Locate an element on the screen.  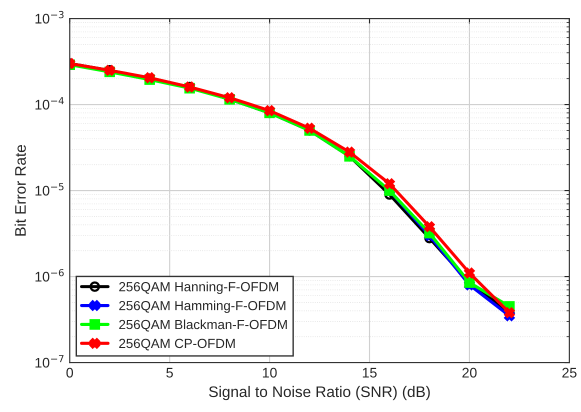
x-tick-label: 25 is located at coordinates (569, 373).